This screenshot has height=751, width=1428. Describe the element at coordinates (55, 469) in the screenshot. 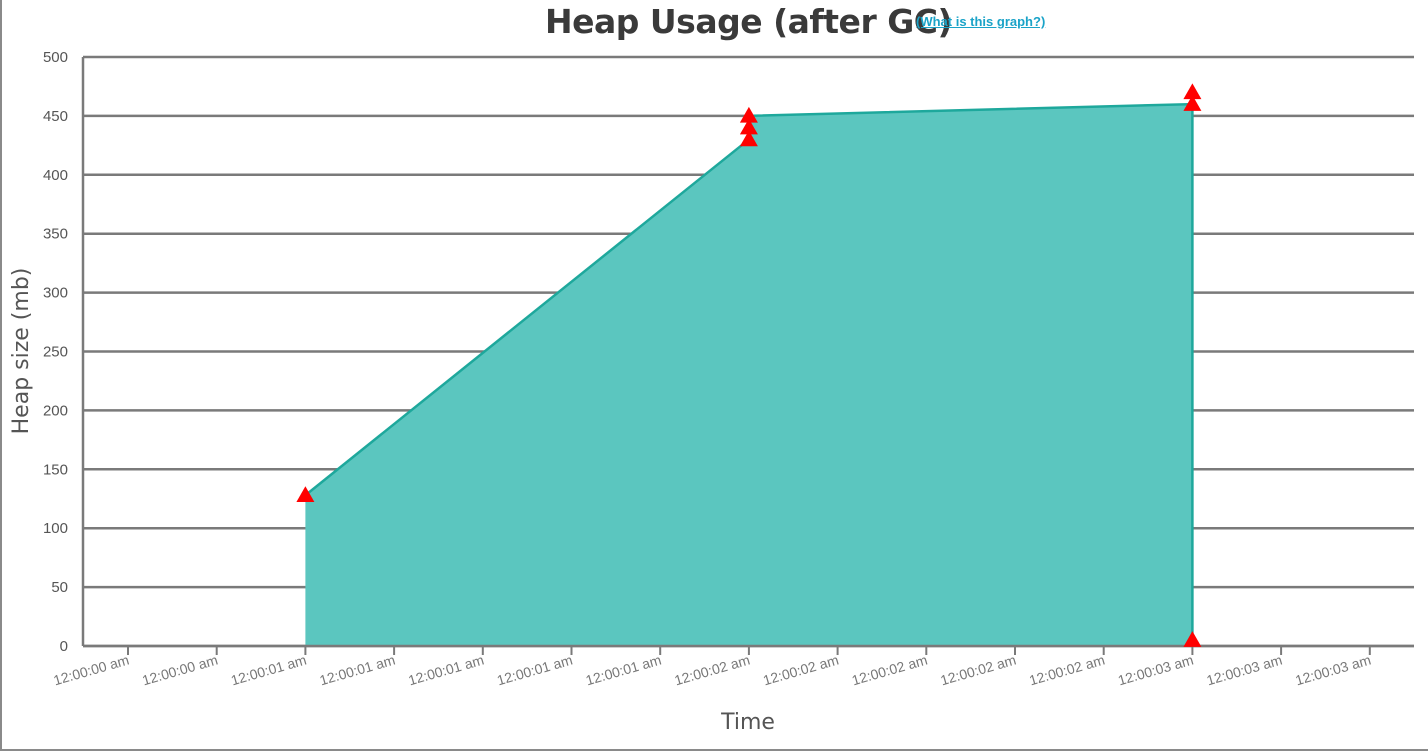

I see `y-tick-label: 150` at that location.